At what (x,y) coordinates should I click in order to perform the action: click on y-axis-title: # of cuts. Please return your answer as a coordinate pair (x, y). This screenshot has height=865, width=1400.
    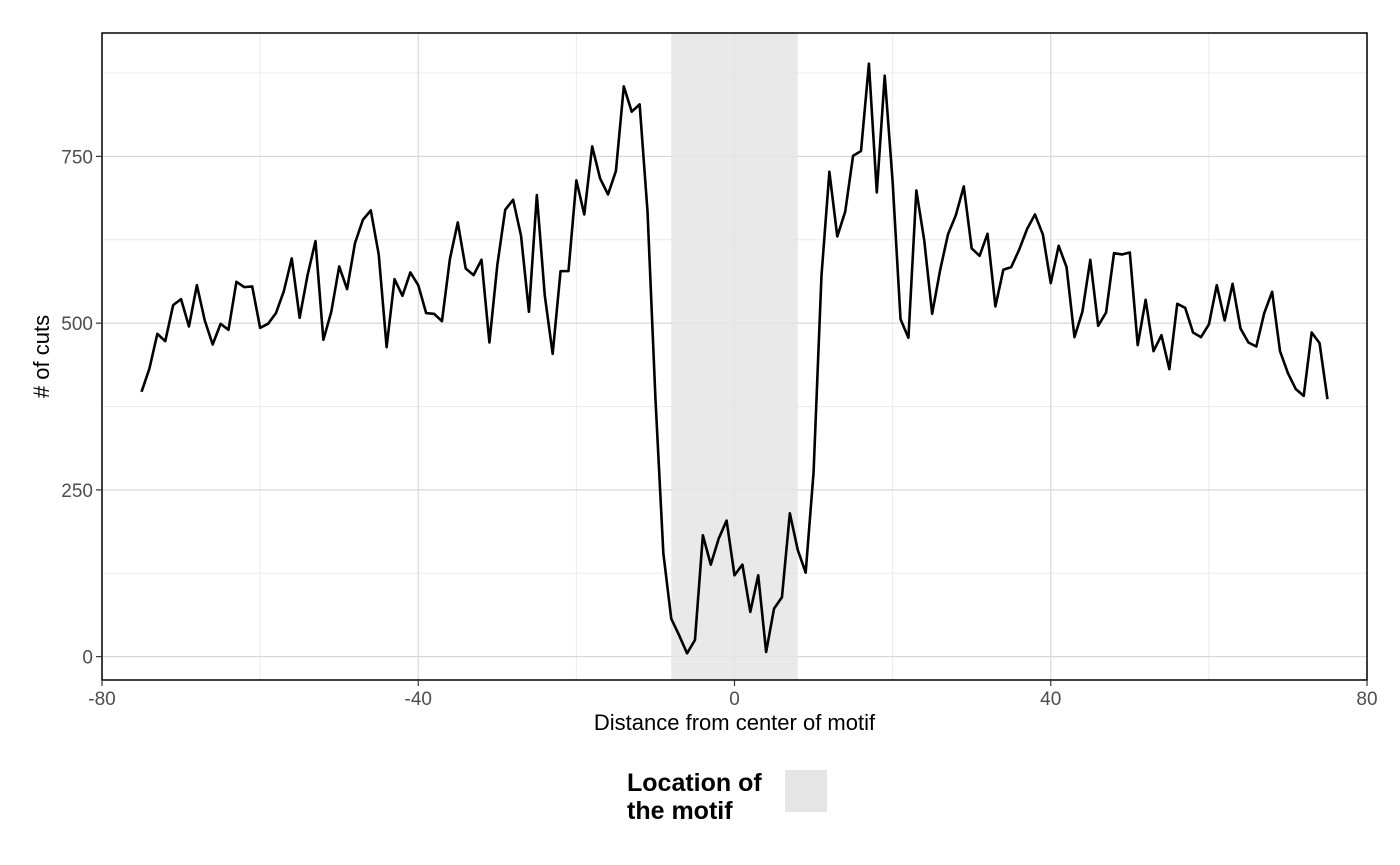
    Looking at the image, I should click on (41, 356).